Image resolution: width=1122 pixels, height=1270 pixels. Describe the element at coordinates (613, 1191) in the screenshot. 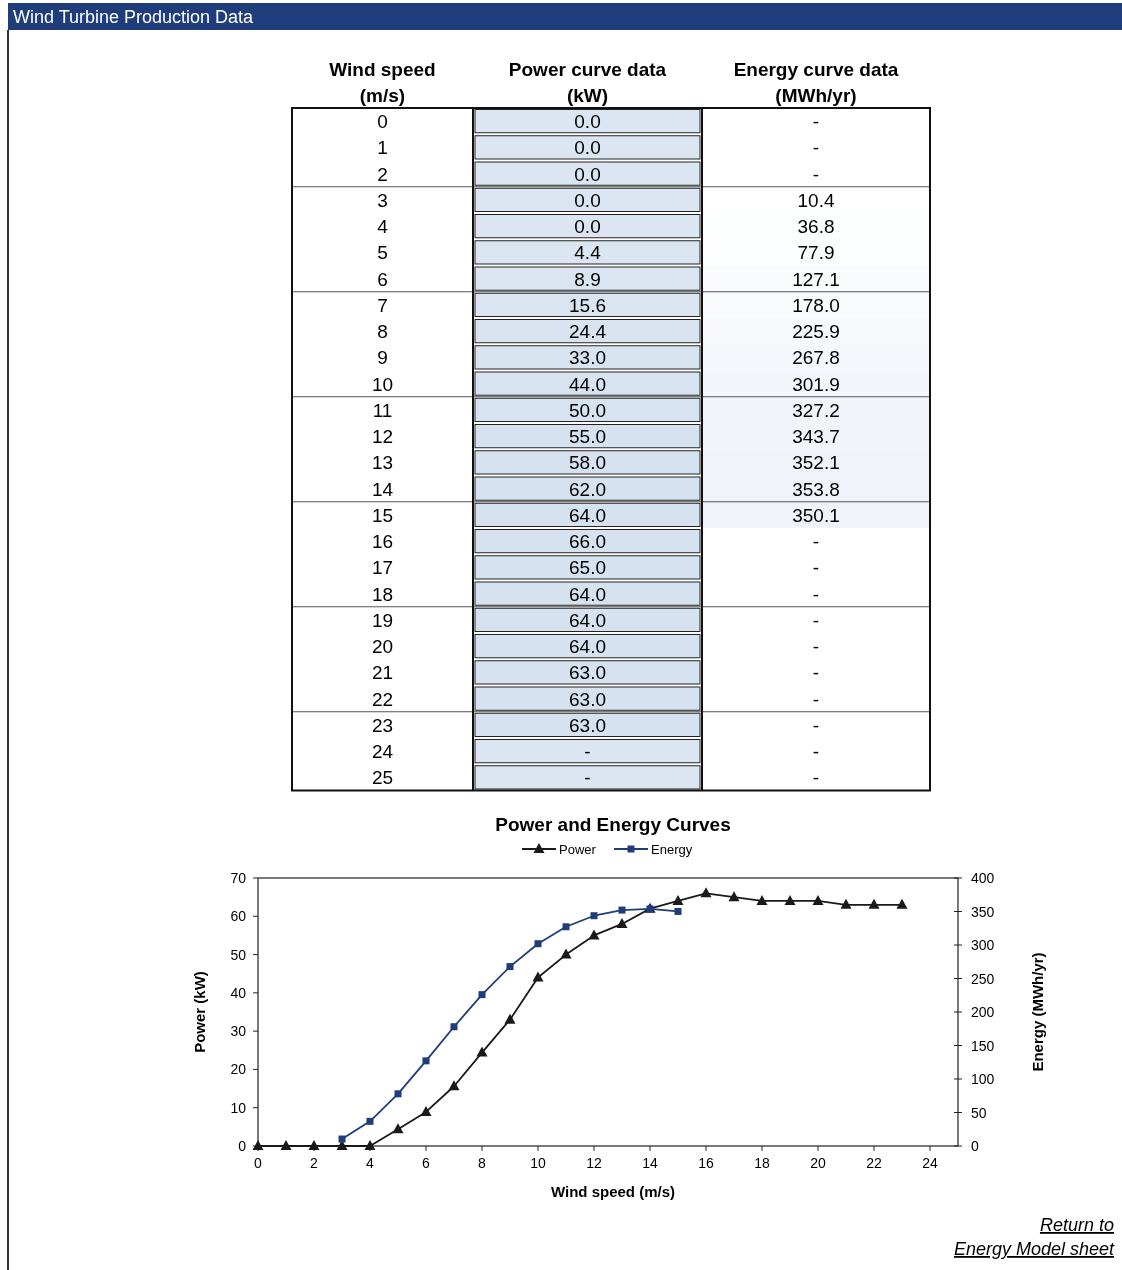

I see `x-axis-title: Wind speed (m/s)` at that location.